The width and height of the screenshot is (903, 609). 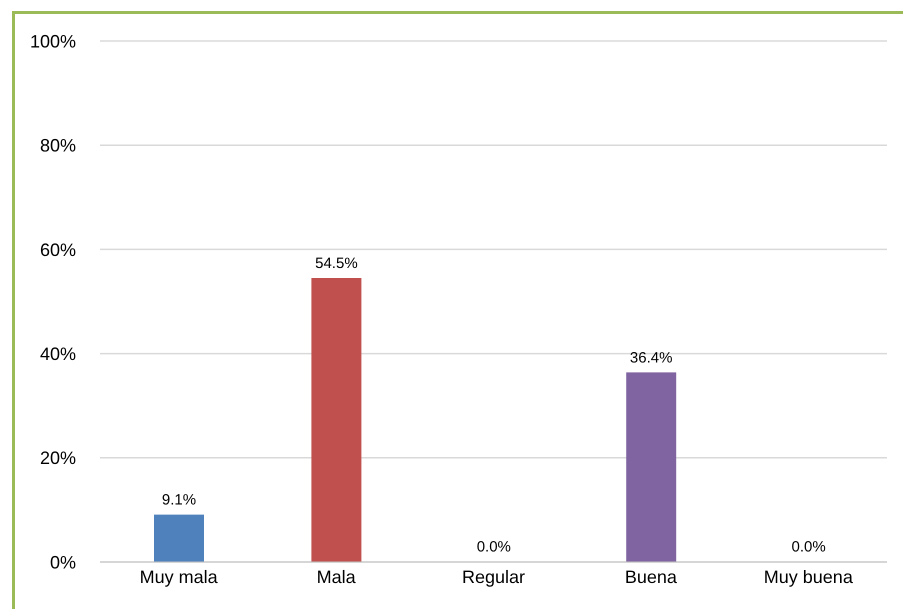 What do you see at coordinates (58, 146) in the screenshot?
I see `y-tick-label: 80%` at bounding box center [58, 146].